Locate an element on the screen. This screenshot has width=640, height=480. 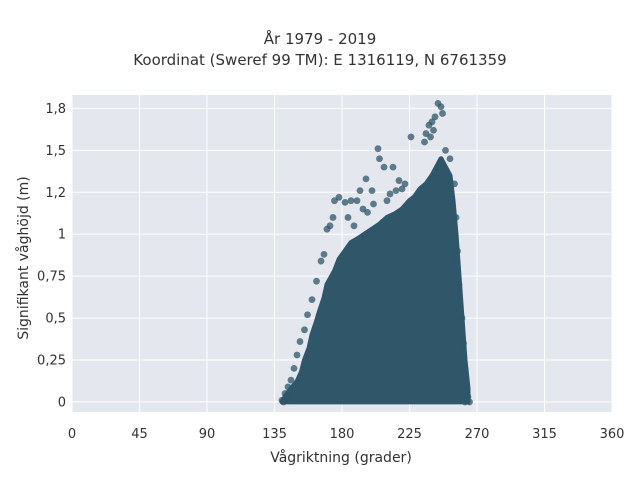
x-tick-label: 360 is located at coordinates (612, 434).